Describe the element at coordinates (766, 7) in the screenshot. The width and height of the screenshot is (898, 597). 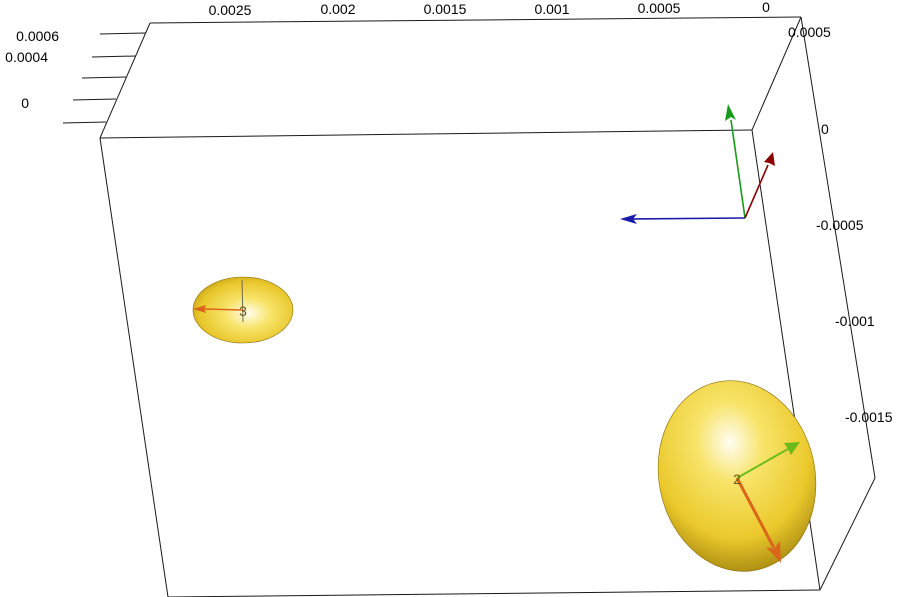
I see `top-tick-label: 0` at that location.